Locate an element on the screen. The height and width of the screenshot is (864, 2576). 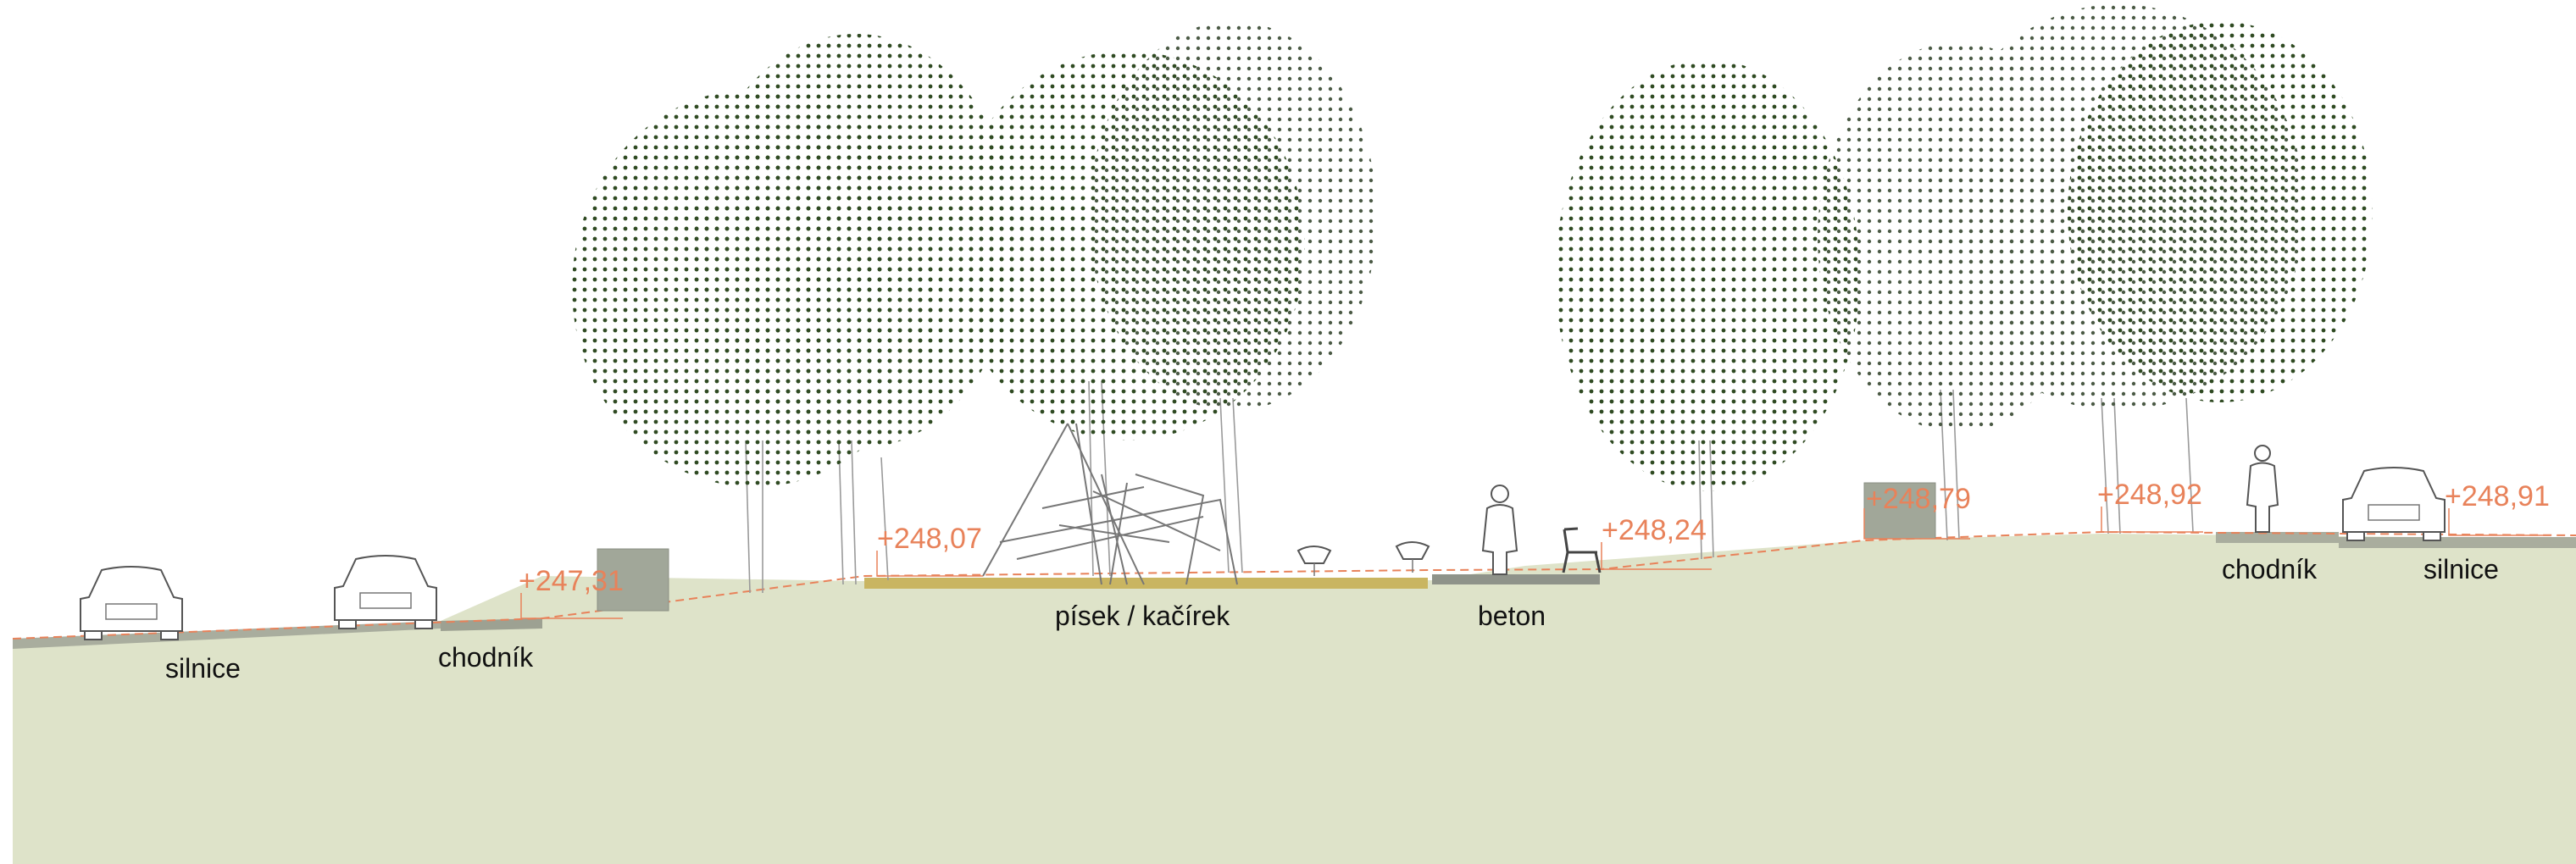
road-left-surface is located at coordinates (227, 635).